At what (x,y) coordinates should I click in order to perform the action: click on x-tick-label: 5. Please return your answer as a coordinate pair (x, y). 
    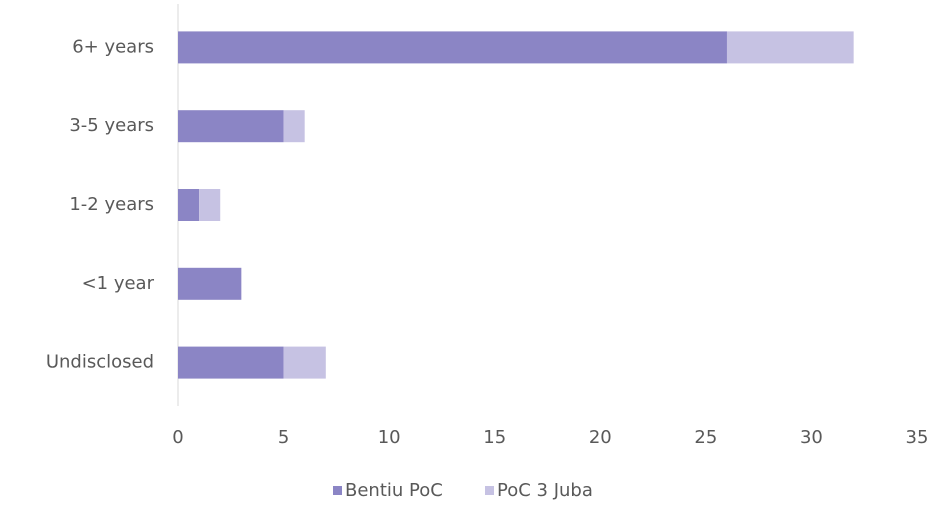
    Looking at the image, I should click on (283, 437).